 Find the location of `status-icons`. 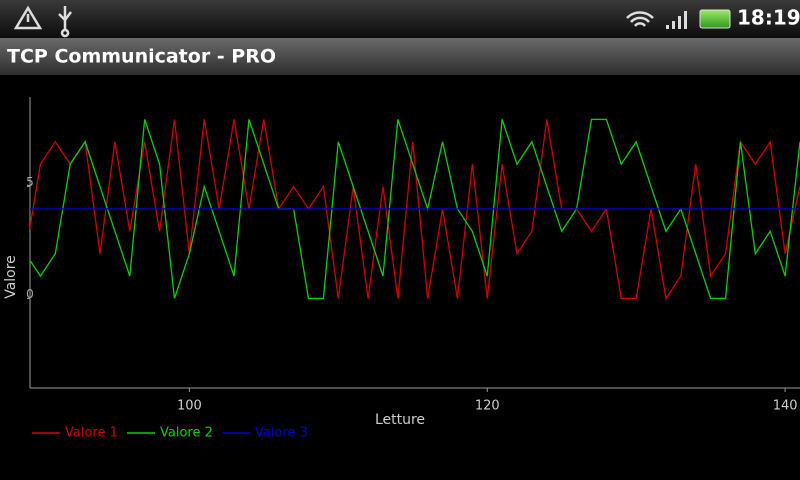

status-icons is located at coordinates (333, 21).